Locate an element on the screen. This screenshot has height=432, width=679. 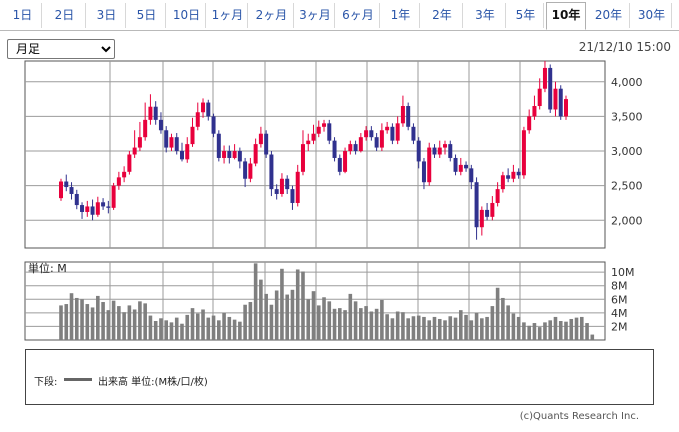
period-select: 月足 is located at coordinates (61, 49).